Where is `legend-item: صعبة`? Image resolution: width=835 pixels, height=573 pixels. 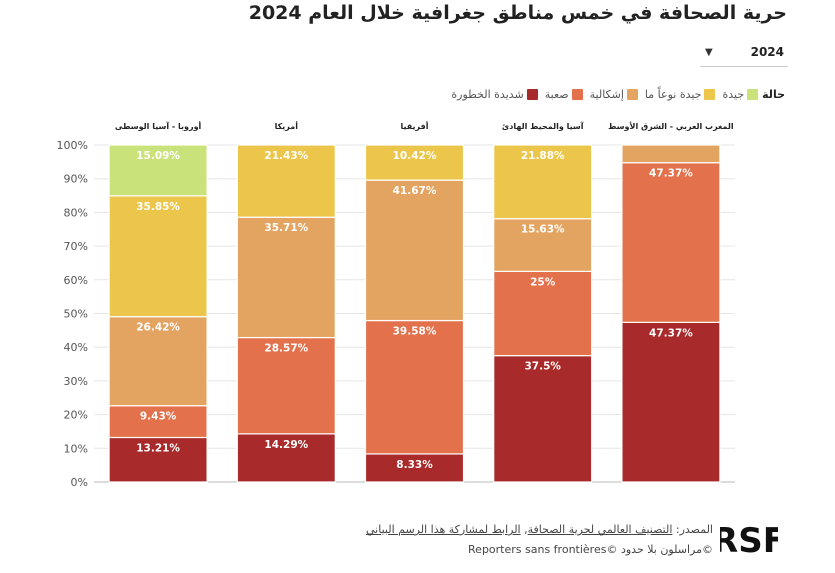
legend-item: صعبة is located at coordinates (564, 94).